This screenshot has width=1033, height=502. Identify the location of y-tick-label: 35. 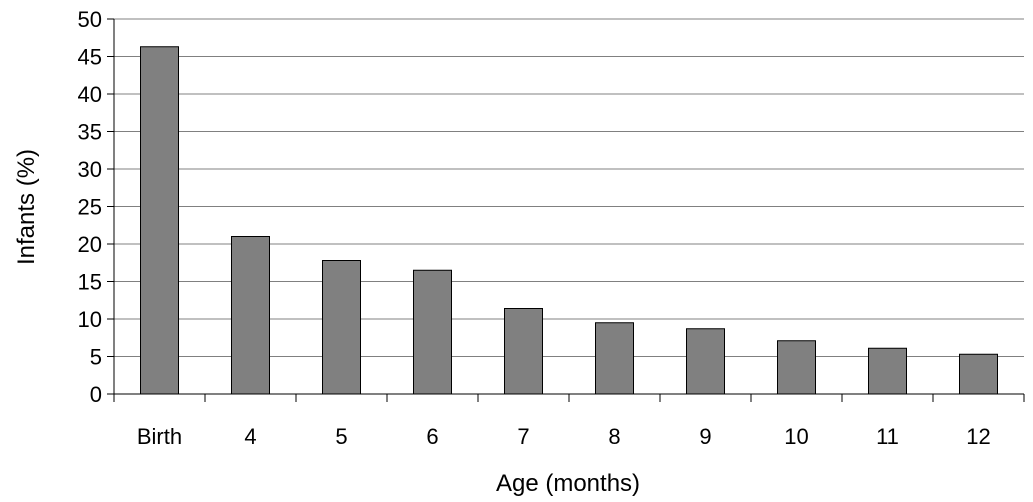
(90, 132).